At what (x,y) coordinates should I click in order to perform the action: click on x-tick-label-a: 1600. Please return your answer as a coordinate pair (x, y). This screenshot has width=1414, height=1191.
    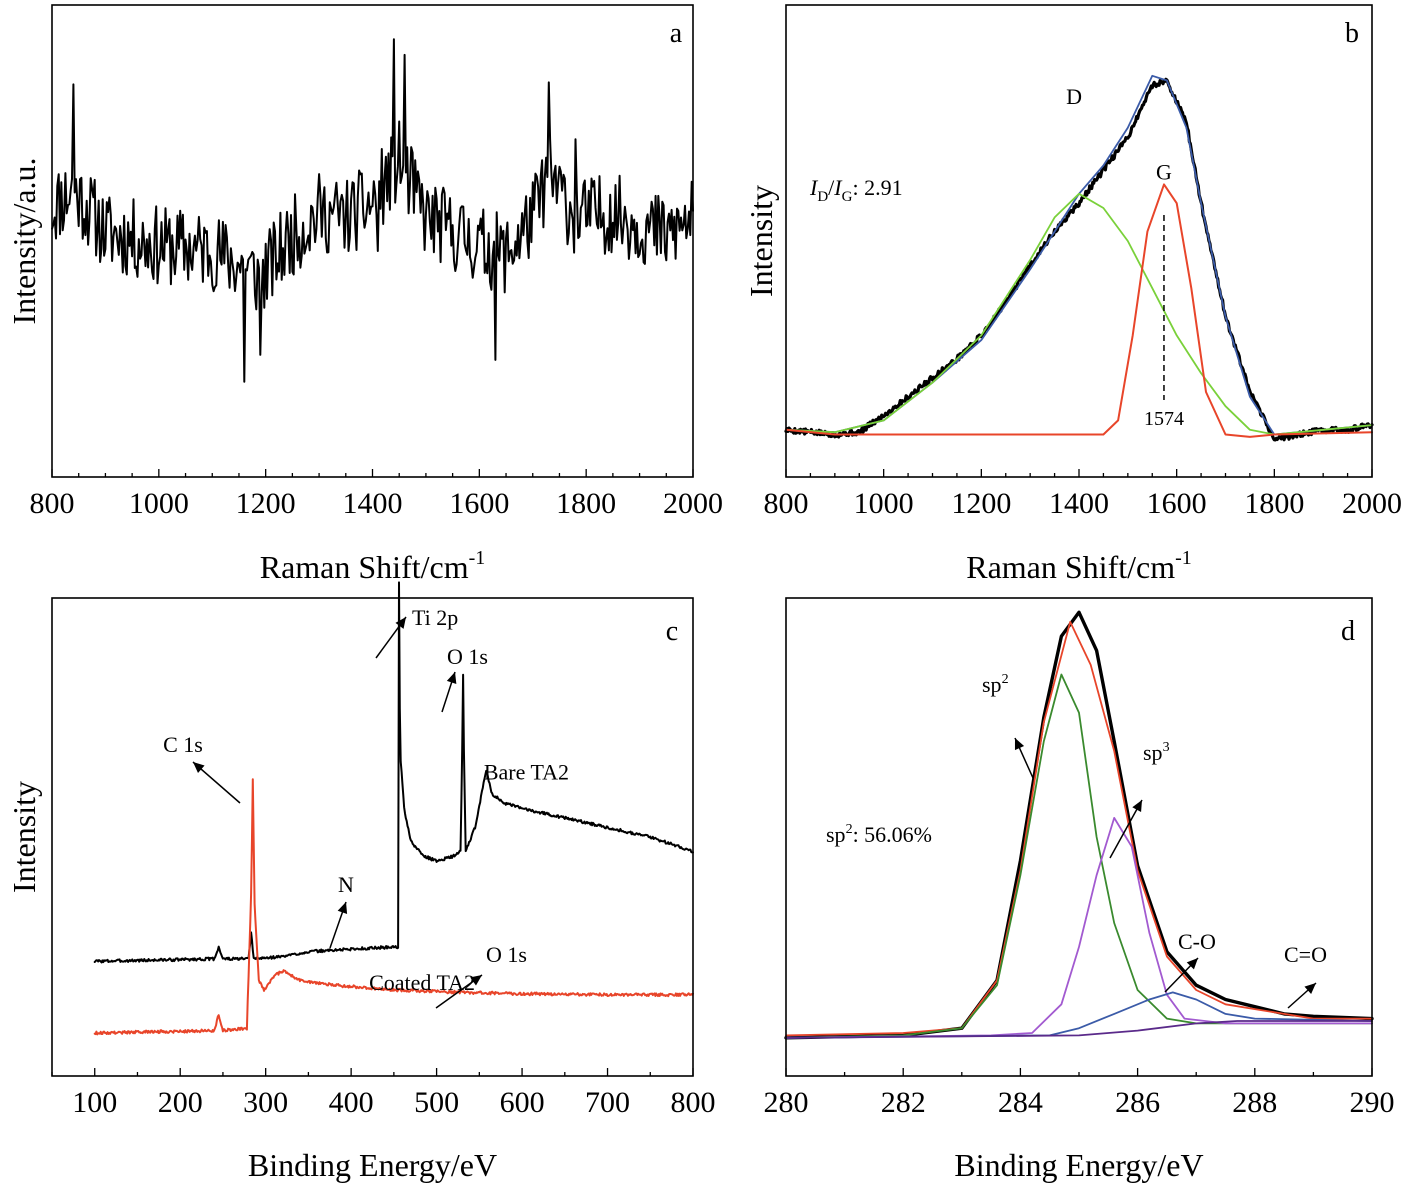
    Looking at the image, I should click on (479, 503).